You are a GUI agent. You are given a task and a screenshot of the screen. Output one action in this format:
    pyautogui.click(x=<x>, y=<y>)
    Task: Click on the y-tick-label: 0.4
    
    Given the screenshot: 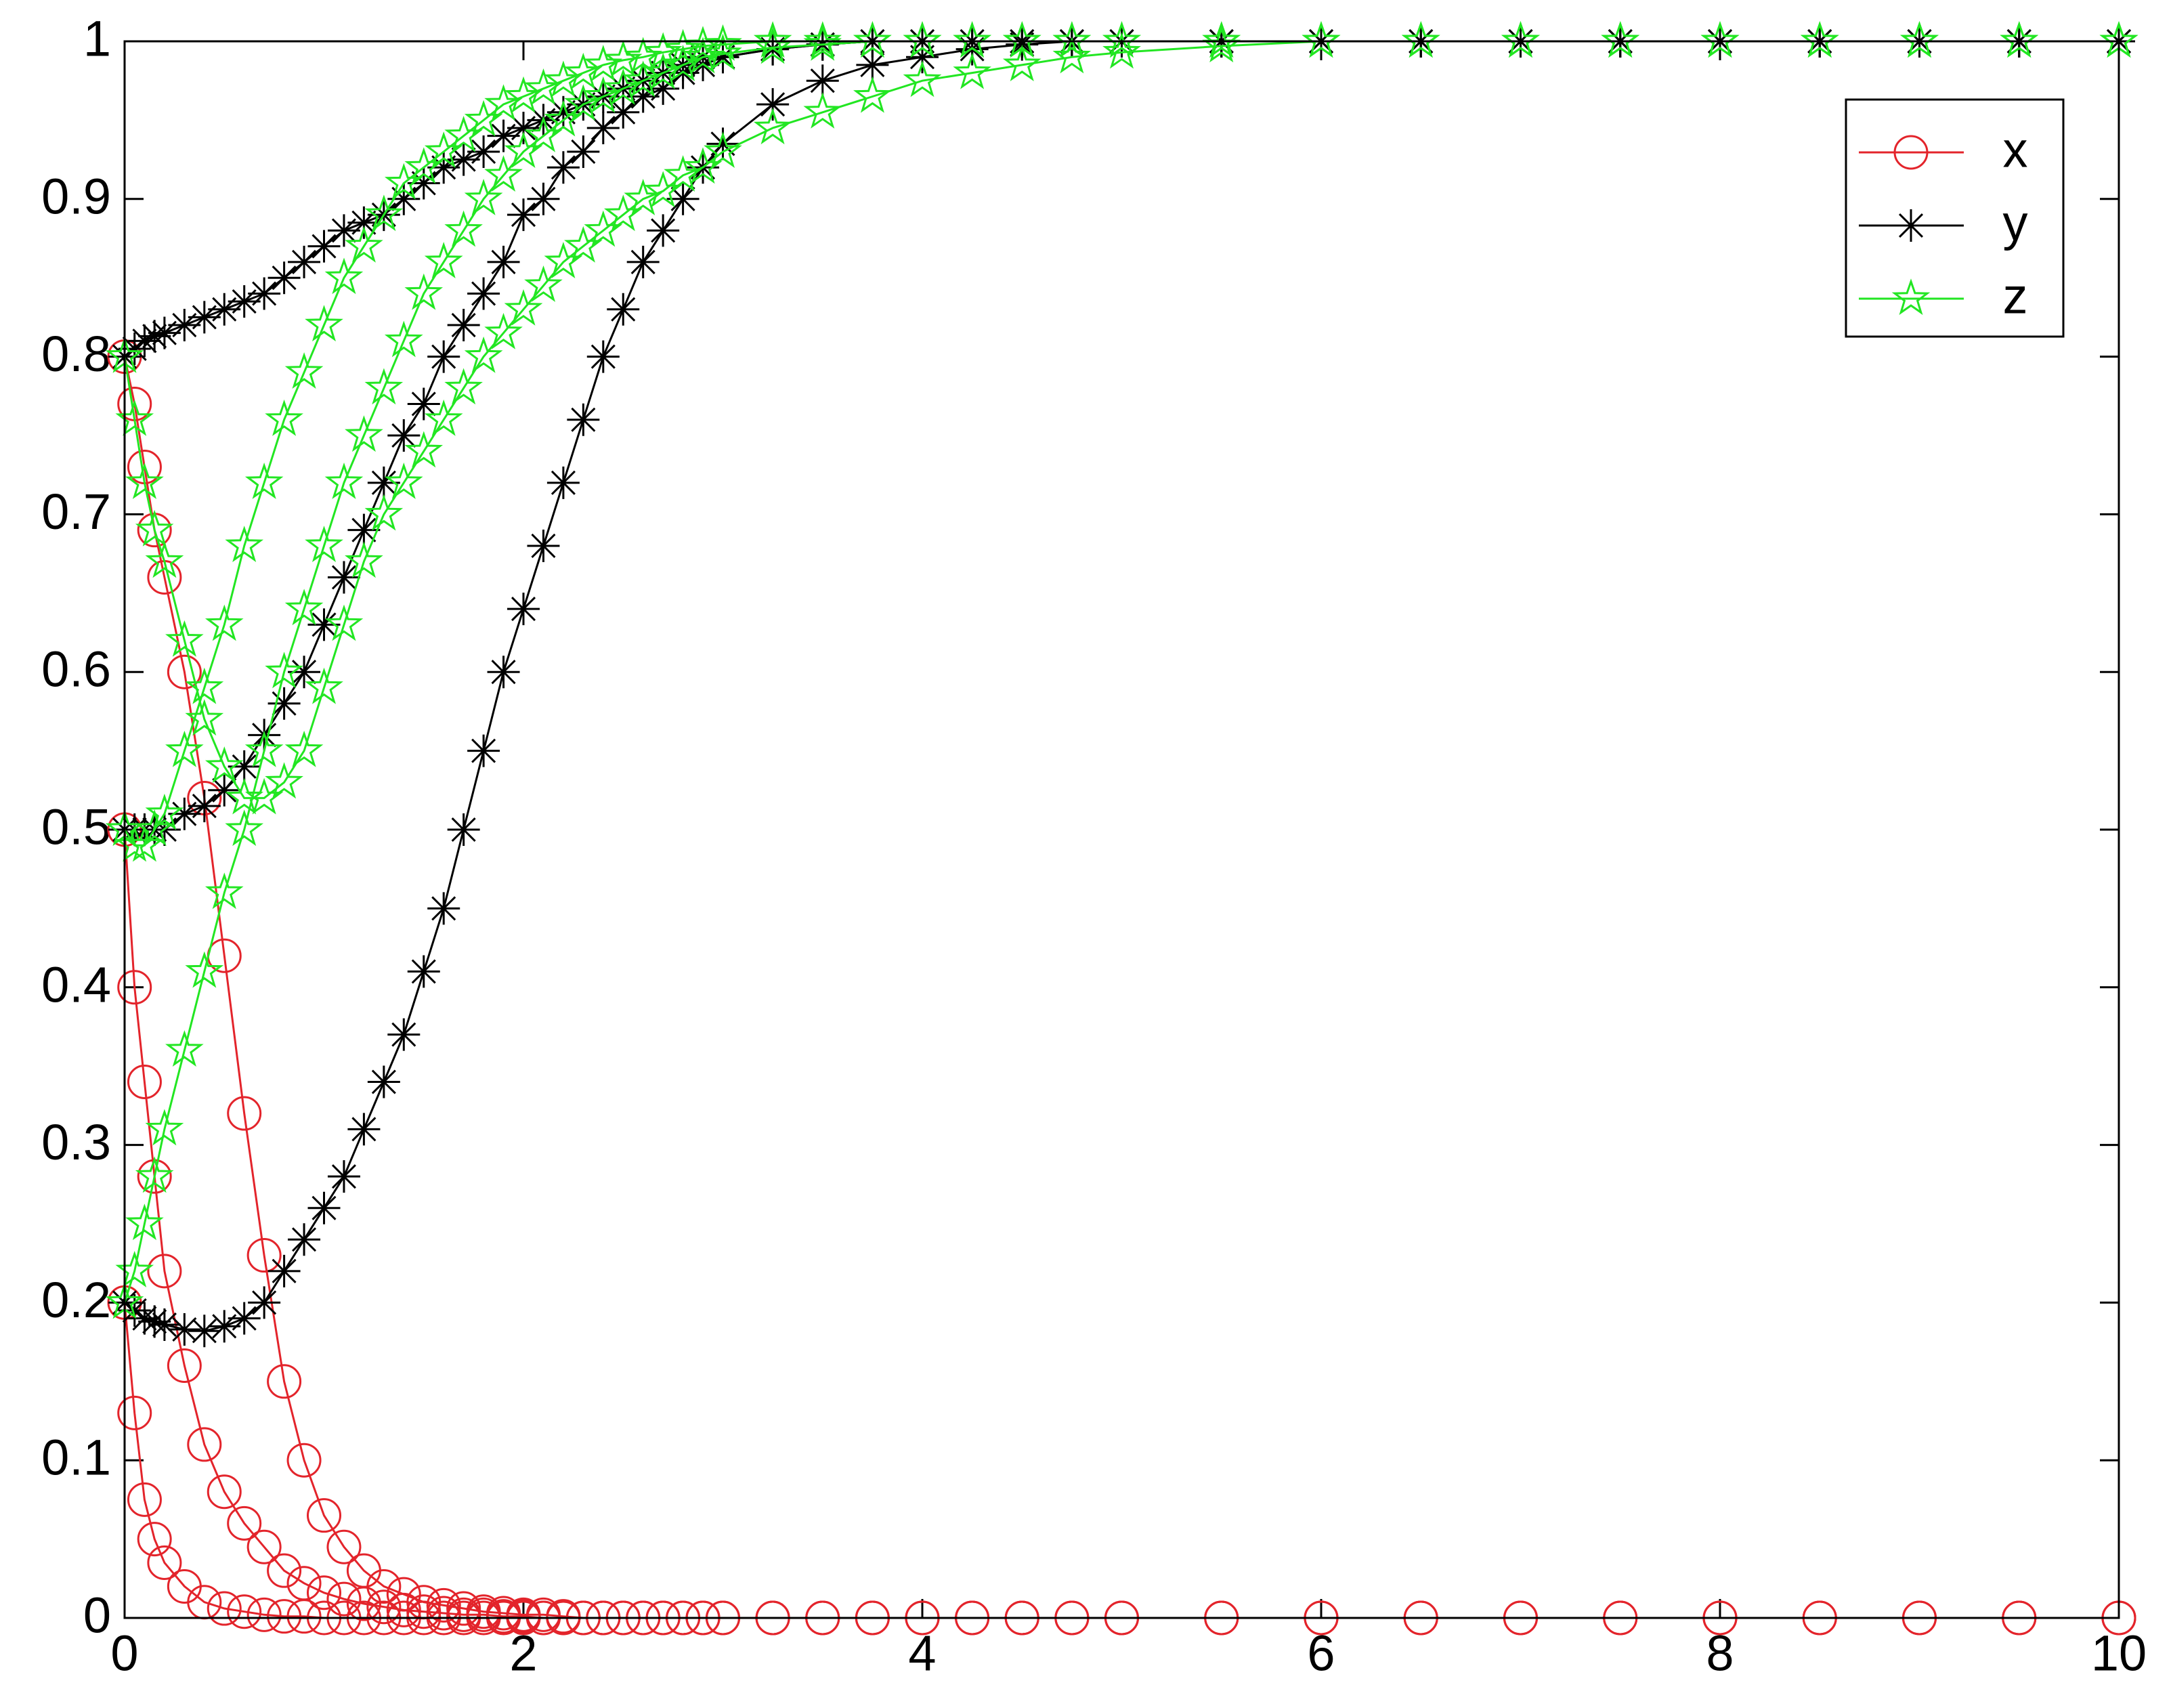 What is the action you would take?
    pyautogui.click(x=76, y=984)
    